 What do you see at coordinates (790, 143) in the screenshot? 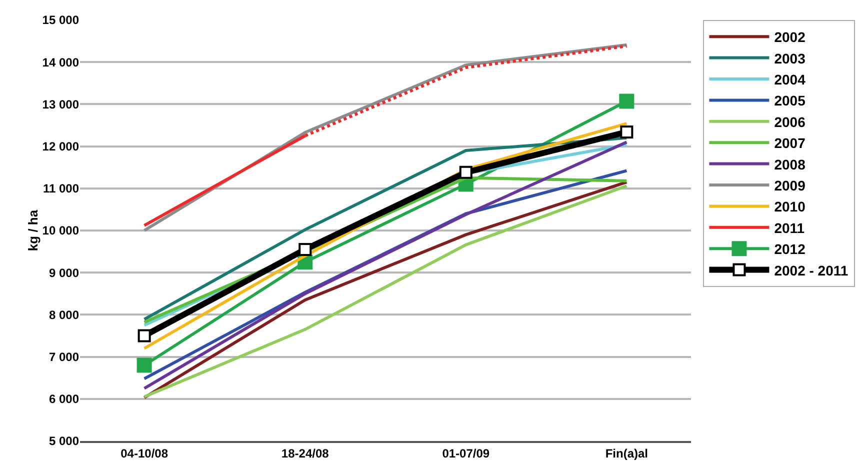
I see `legend-label: 2007` at bounding box center [790, 143].